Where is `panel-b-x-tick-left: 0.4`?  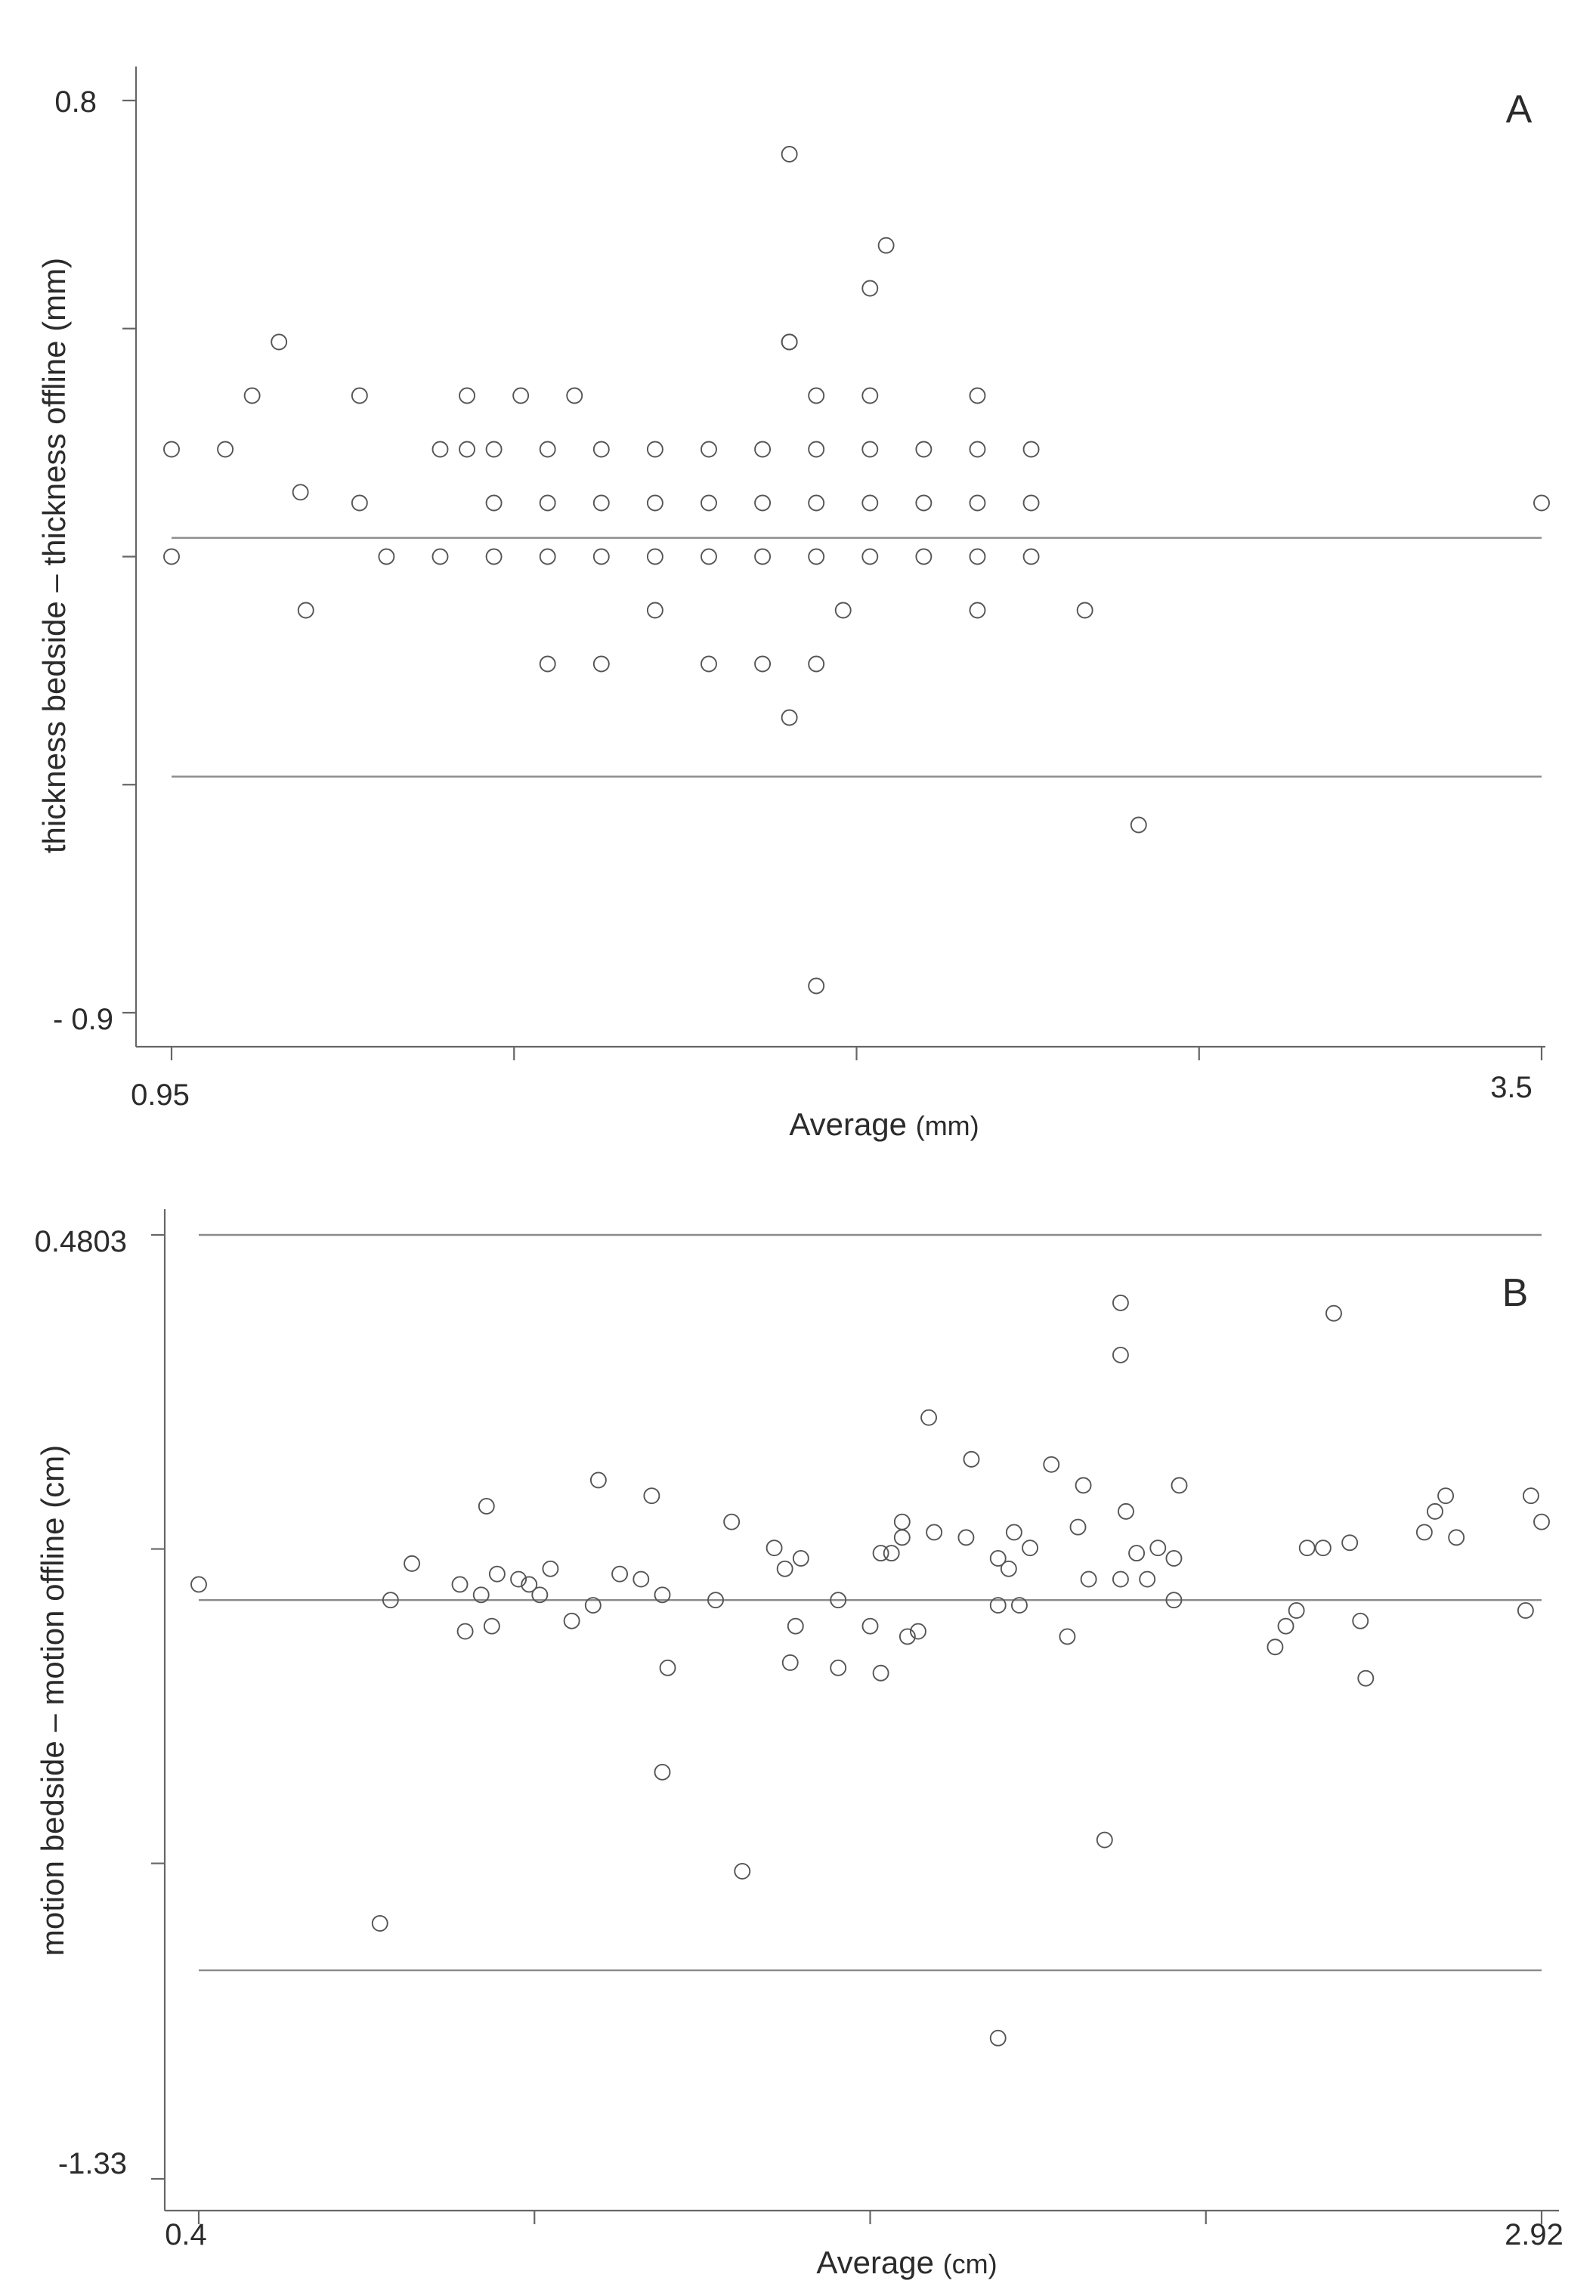
panel-b-x-tick-left: 0.4 is located at coordinates (186, 2234).